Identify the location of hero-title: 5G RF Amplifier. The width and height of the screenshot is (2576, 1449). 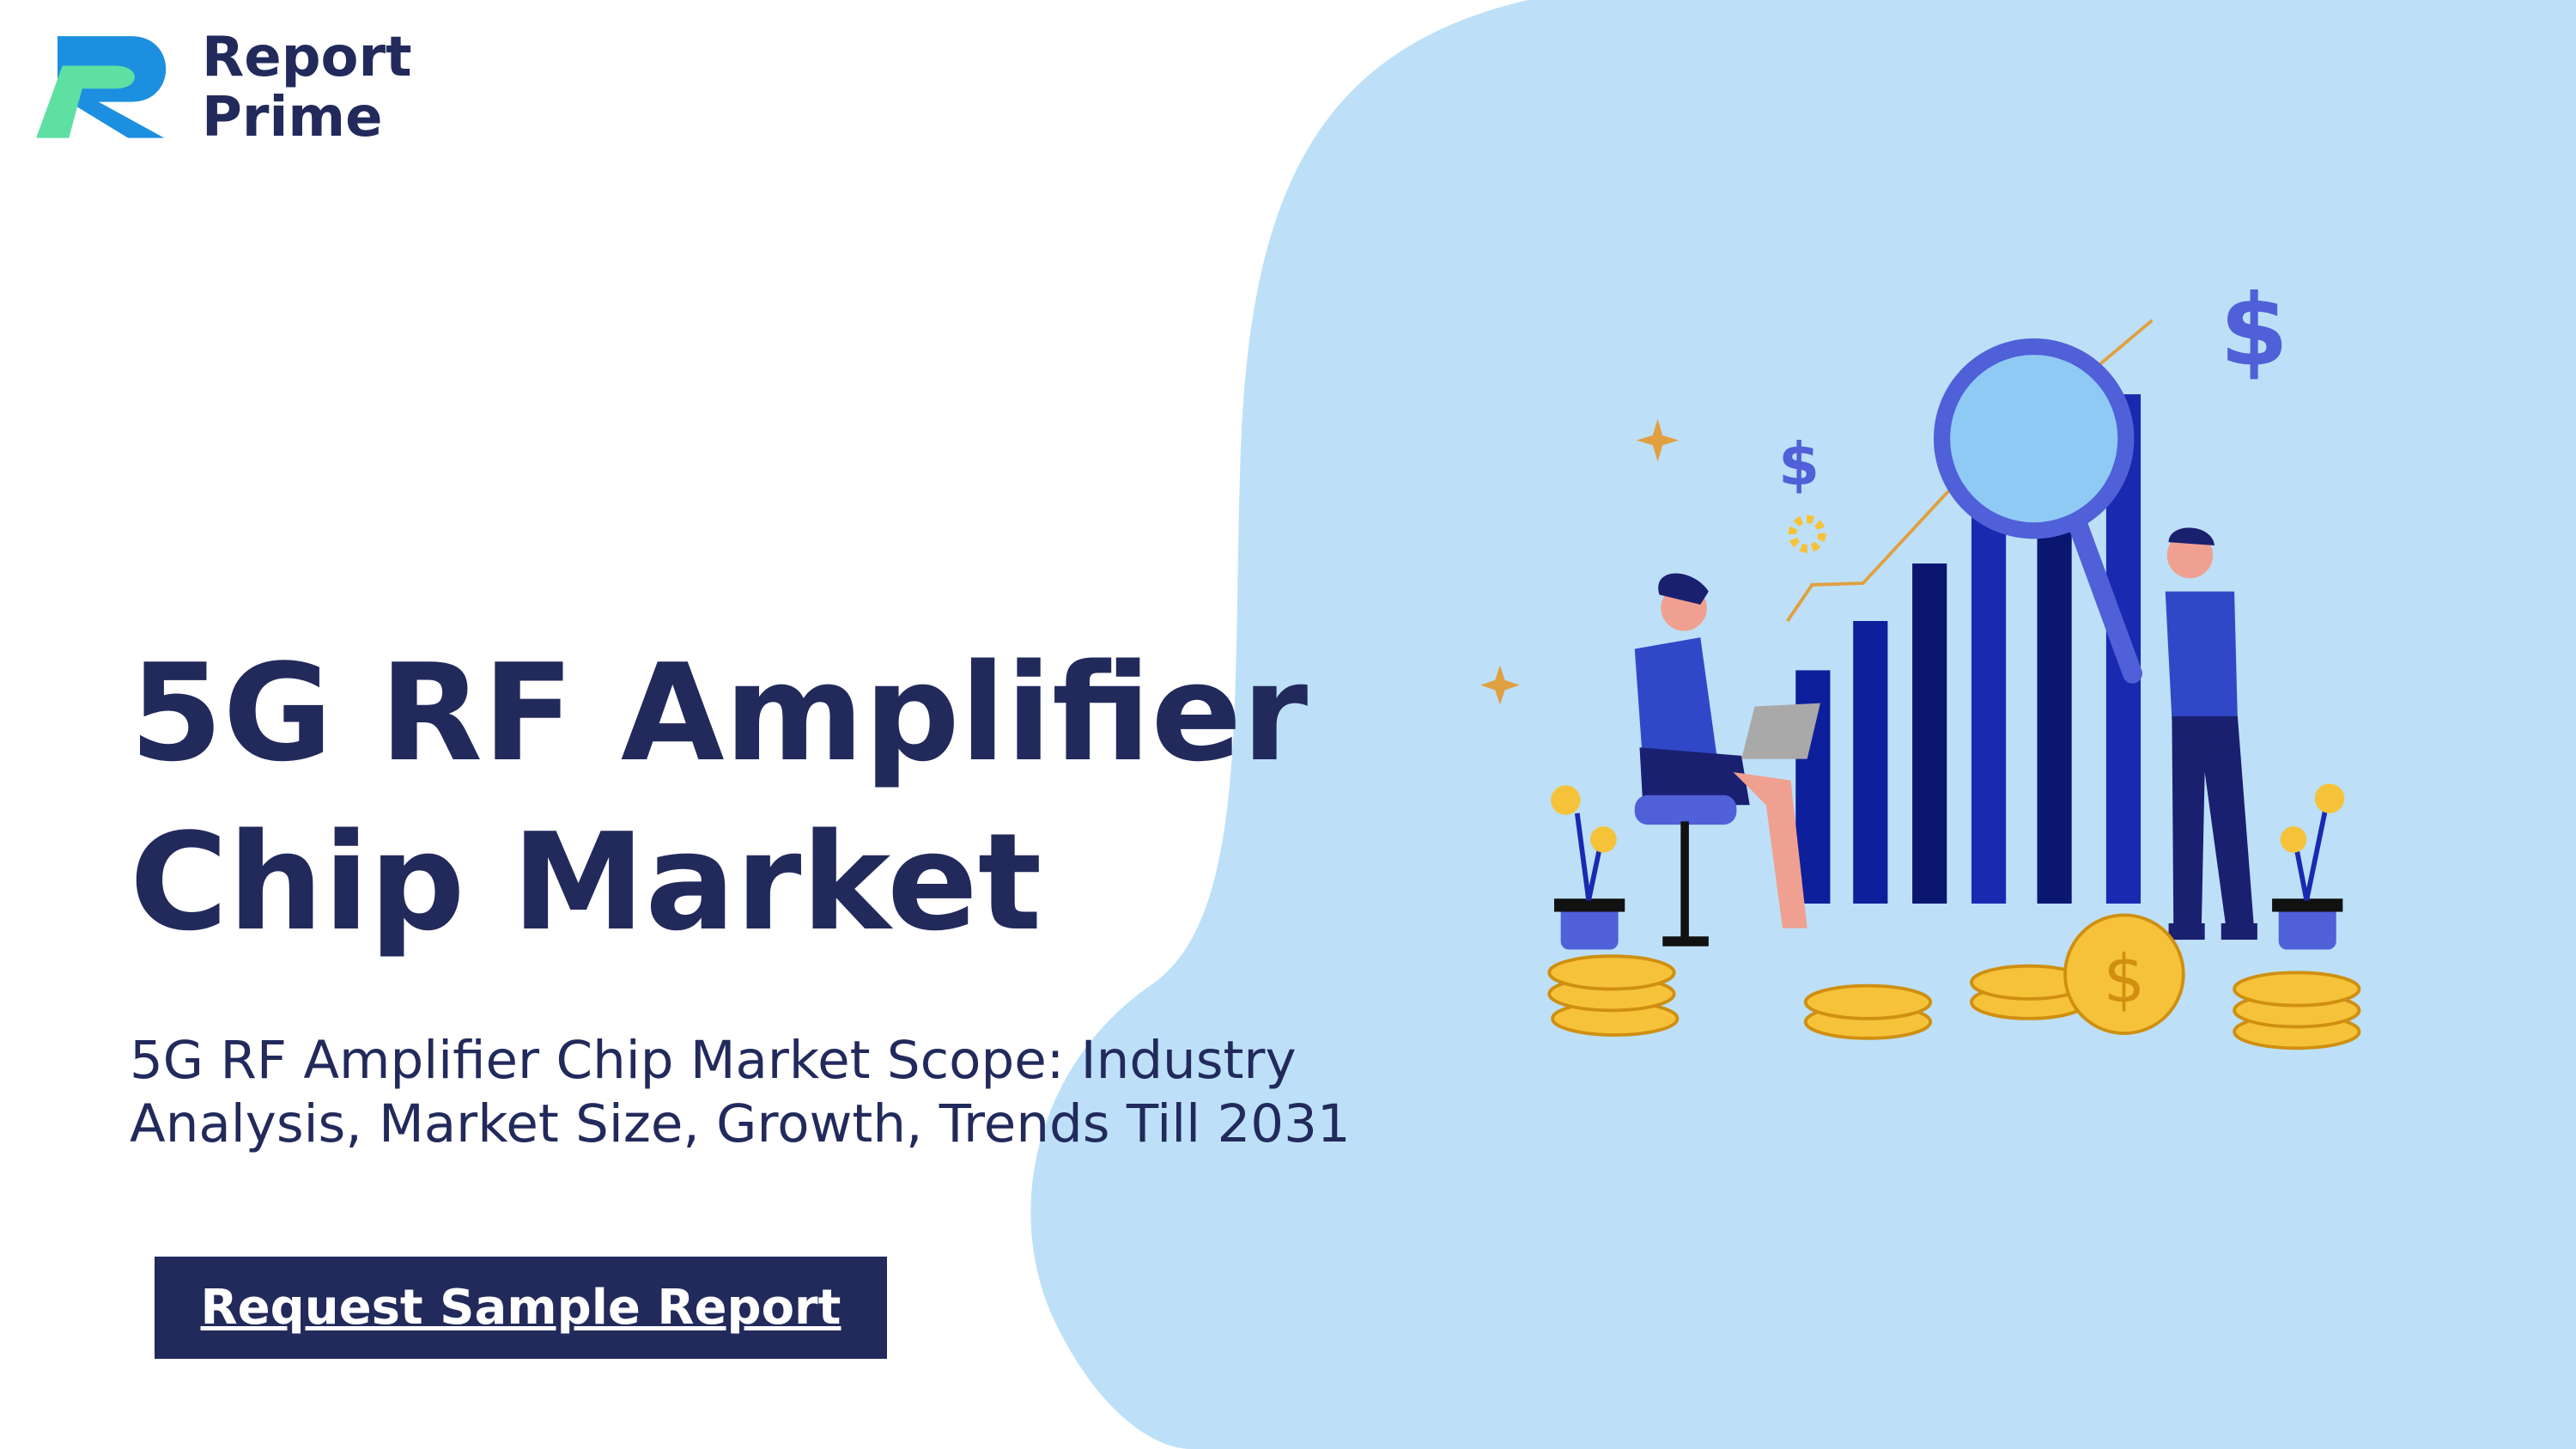
(719, 713).